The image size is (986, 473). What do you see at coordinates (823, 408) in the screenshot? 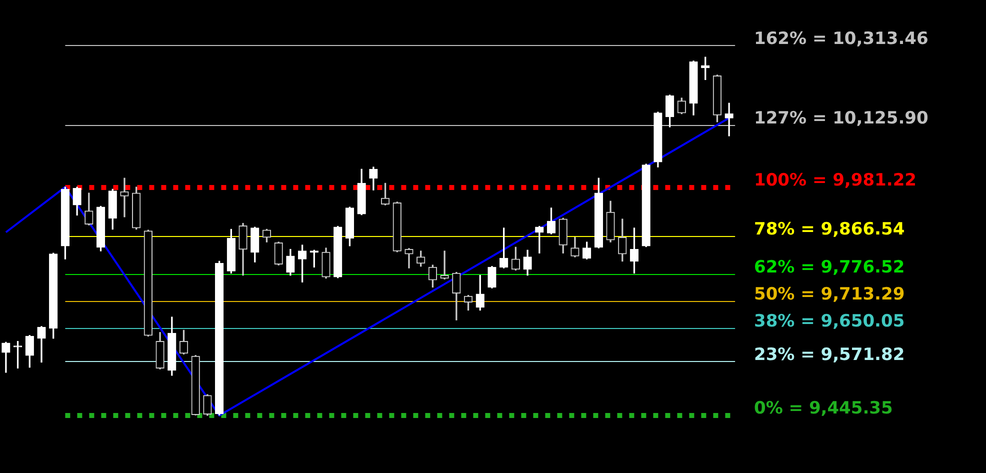
I see `ref-line-label: 0% = 9,445.35` at bounding box center [823, 408].